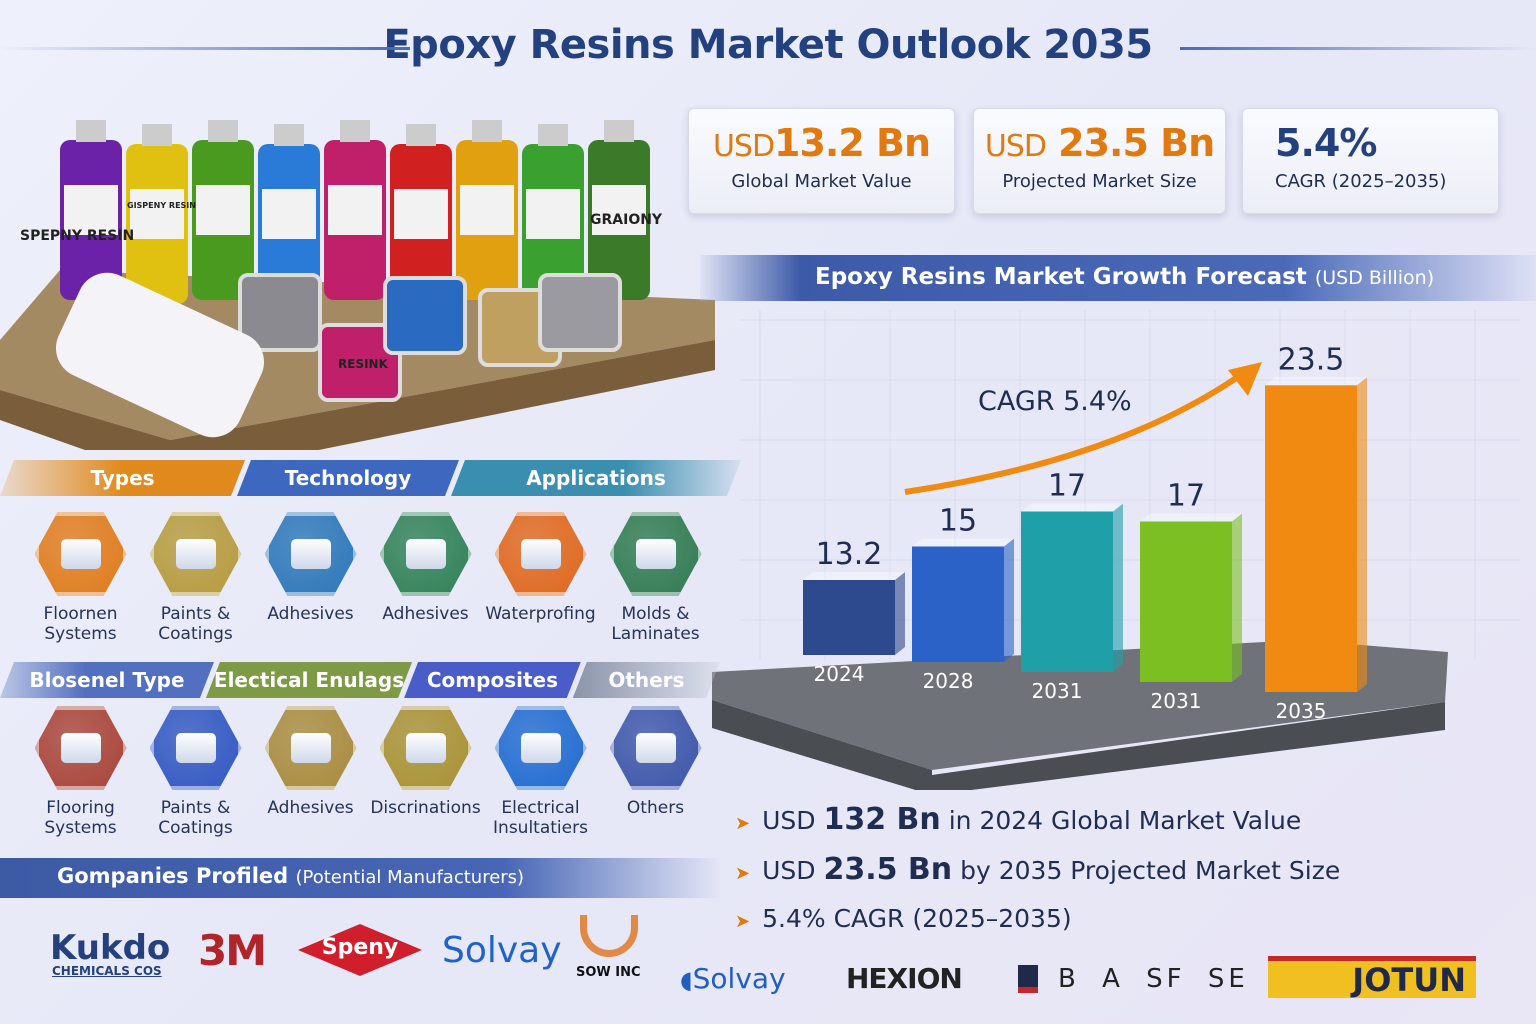 The height and width of the screenshot is (1024, 1536). Describe the element at coordinates (1150, 870) in the screenshot. I see `bullet-text: by 2035 Projected Market Size` at that location.